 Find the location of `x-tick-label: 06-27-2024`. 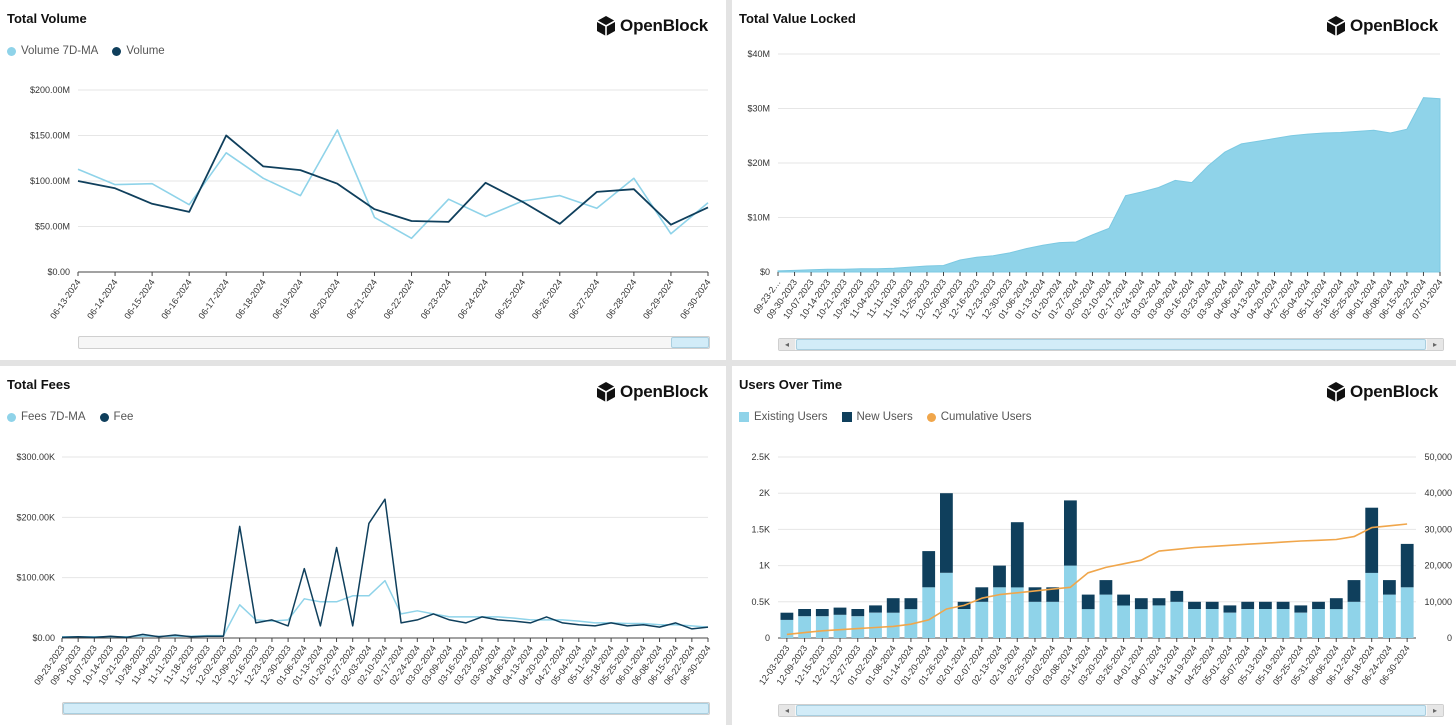

x-tick-label: 06-27-2024 is located at coordinates (584, 298).